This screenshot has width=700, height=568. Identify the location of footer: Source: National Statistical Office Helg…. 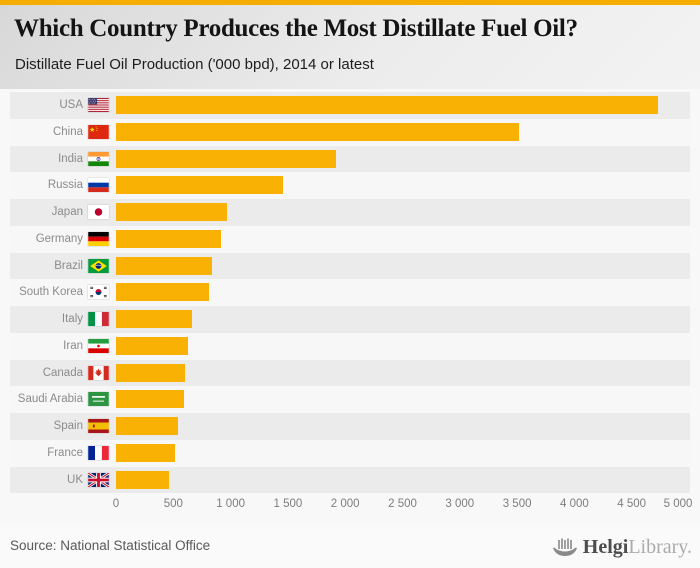
(350, 546).